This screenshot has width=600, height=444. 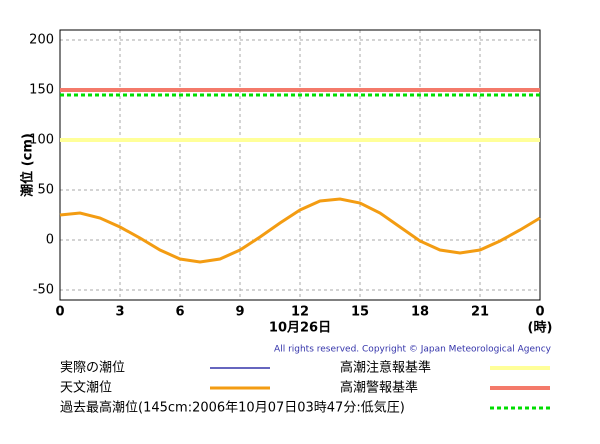 What do you see at coordinates (41, 40) in the screenshot?
I see `y-tick-label: 200` at bounding box center [41, 40].